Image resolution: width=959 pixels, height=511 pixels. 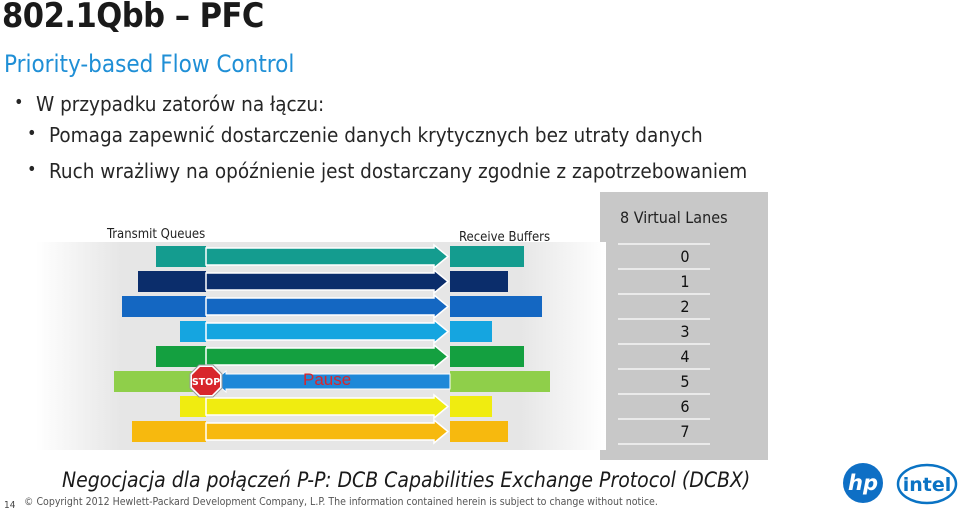 I want to click on hp-logo-text: hp, so click(x=863, y=483).